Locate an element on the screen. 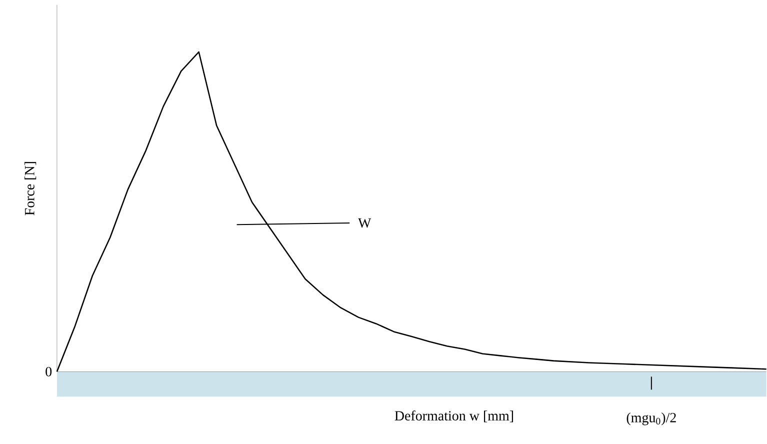  text: (mgu$_{0}$)/2 is located at coordinates (651, 419).